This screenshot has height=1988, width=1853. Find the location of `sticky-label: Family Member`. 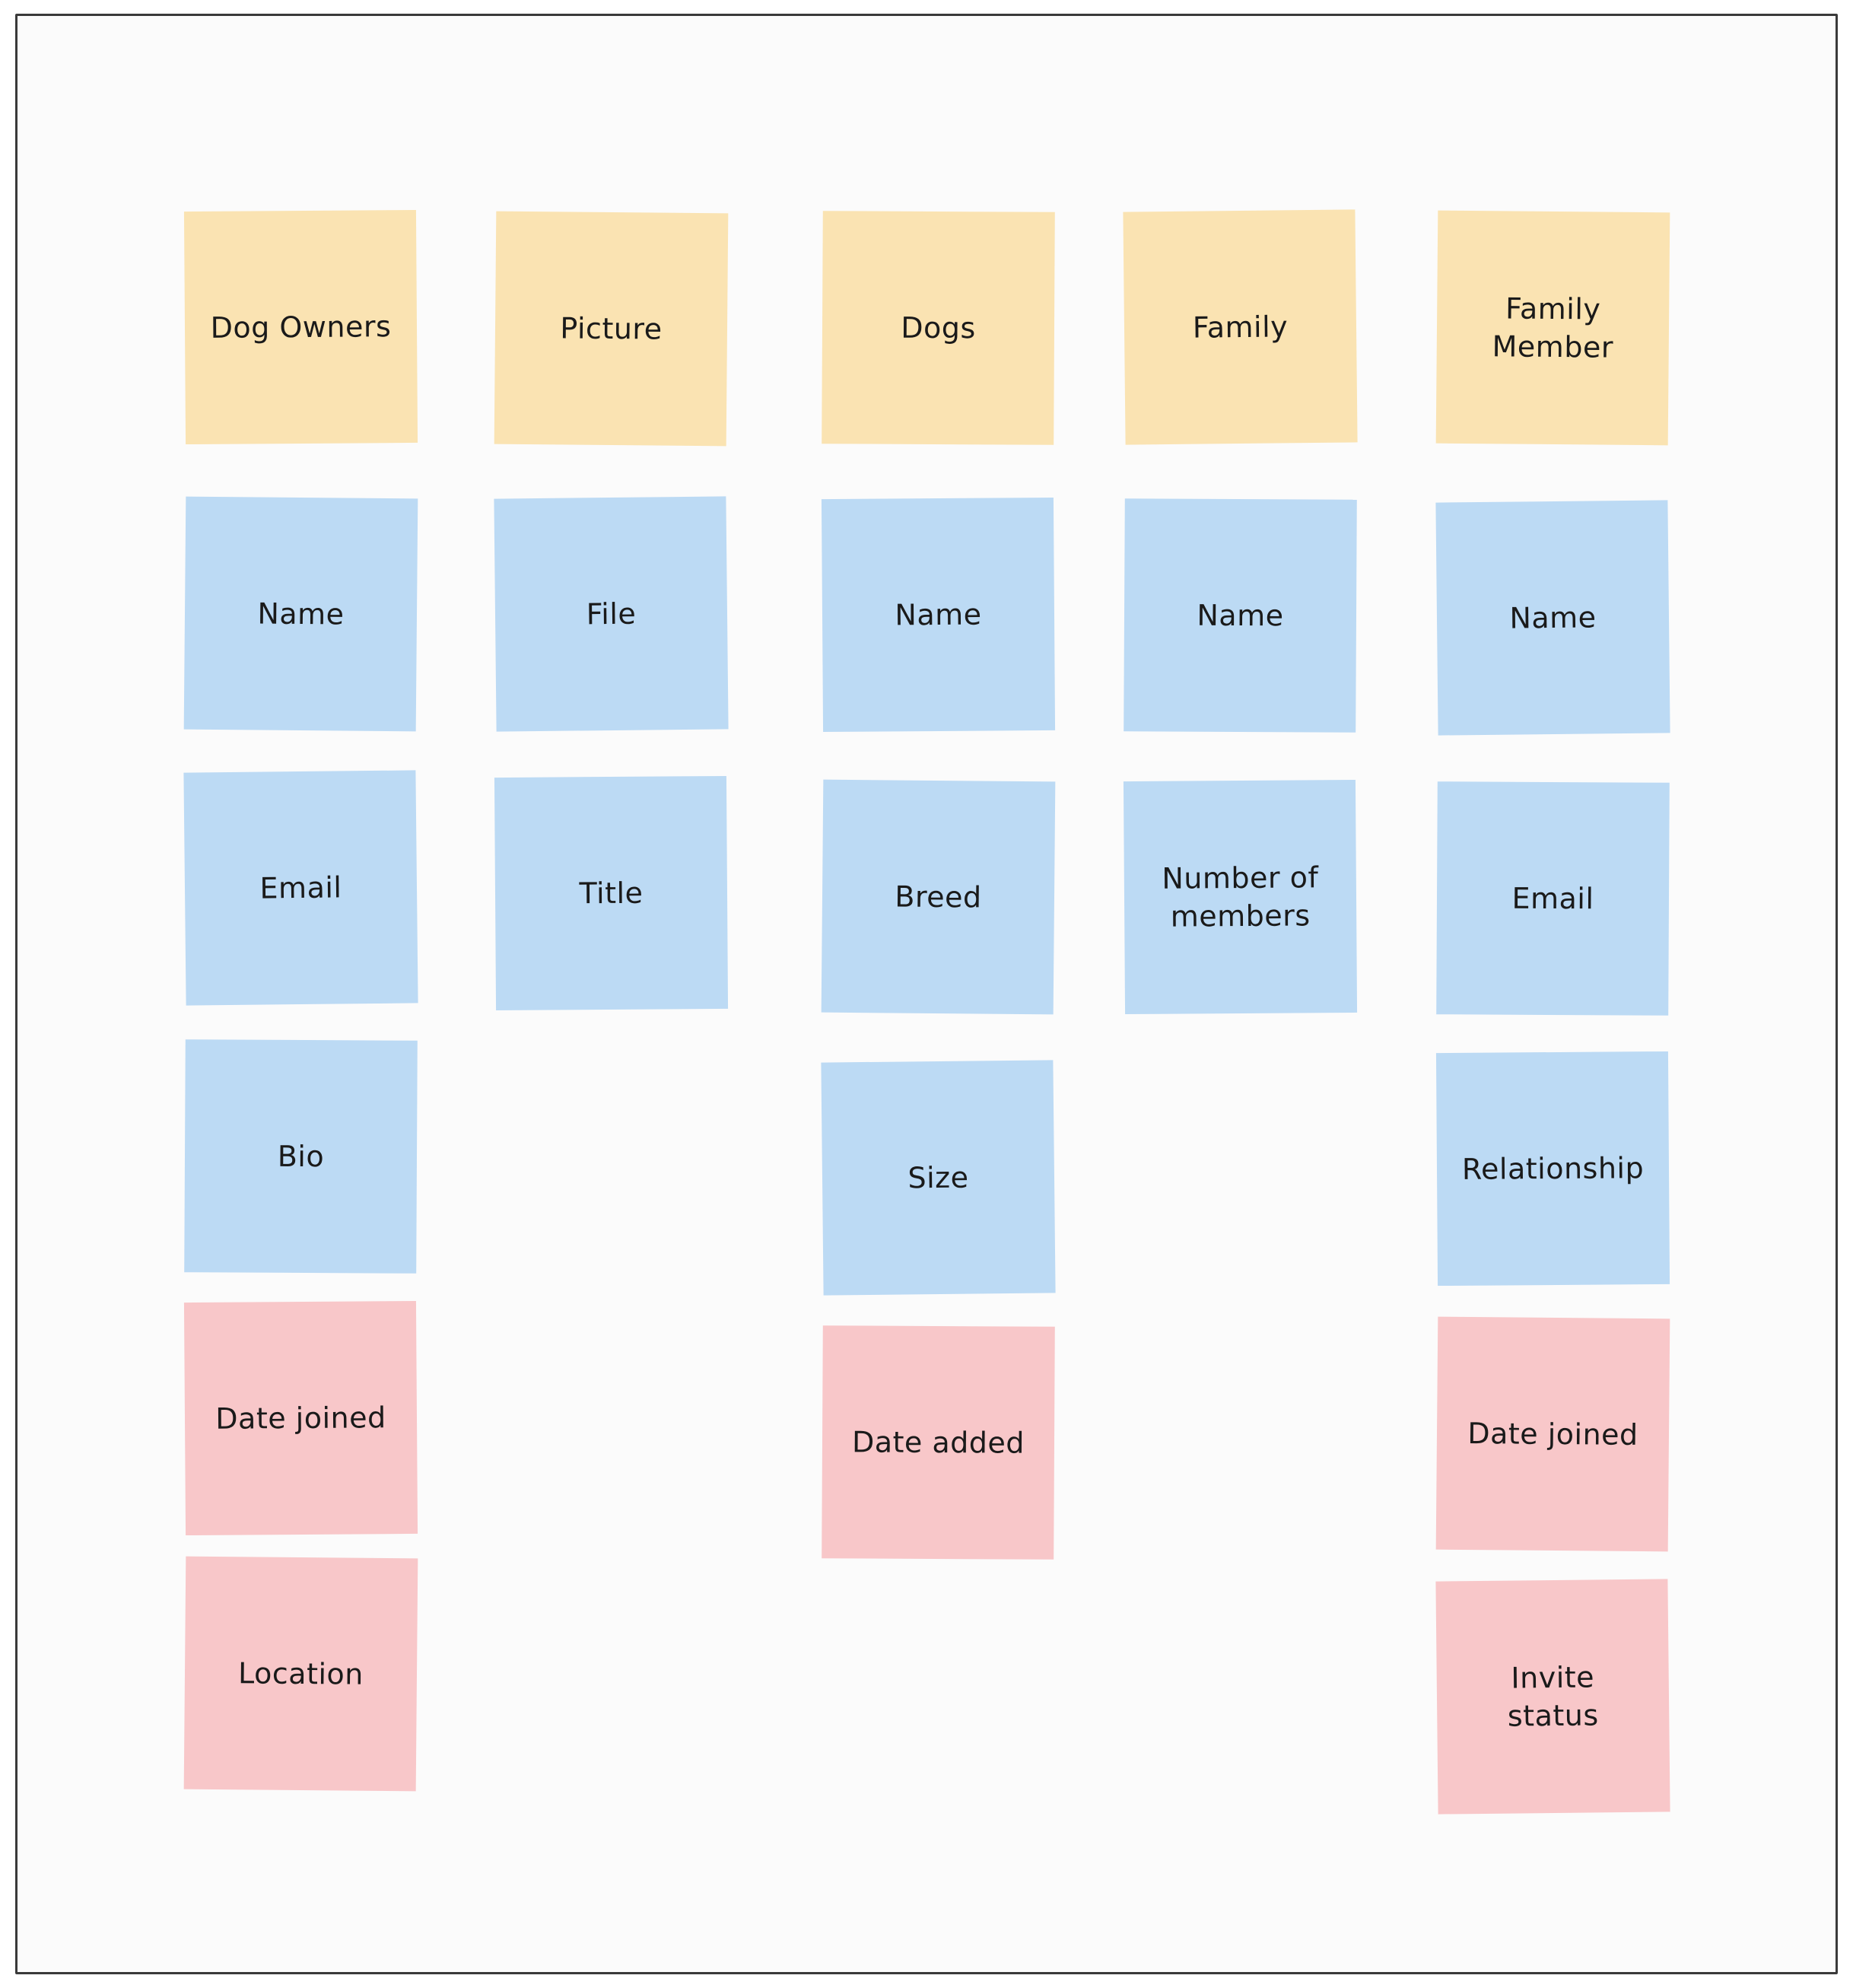

sticky-label: Family Member is located at coordinates (1553, 327).